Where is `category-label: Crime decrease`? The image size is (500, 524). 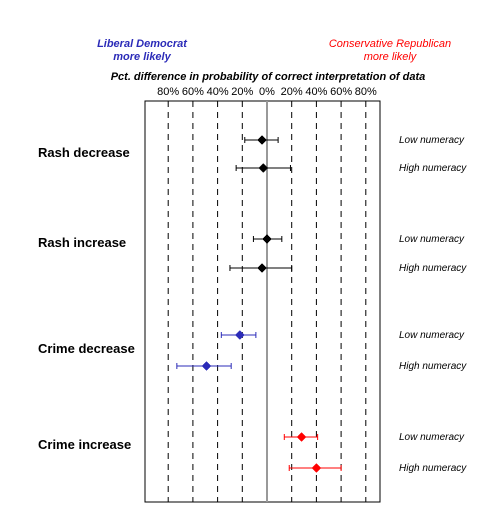 category-label: Crime decrease is located at coordinates (86, 348).